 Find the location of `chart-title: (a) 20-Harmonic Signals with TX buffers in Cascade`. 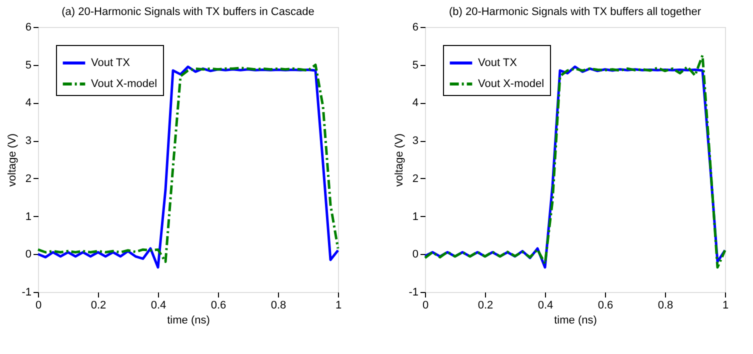

chart-title: (a) 20-Harmonic Signals with TX buffers in Cascade is located at coordinates (188, 12).